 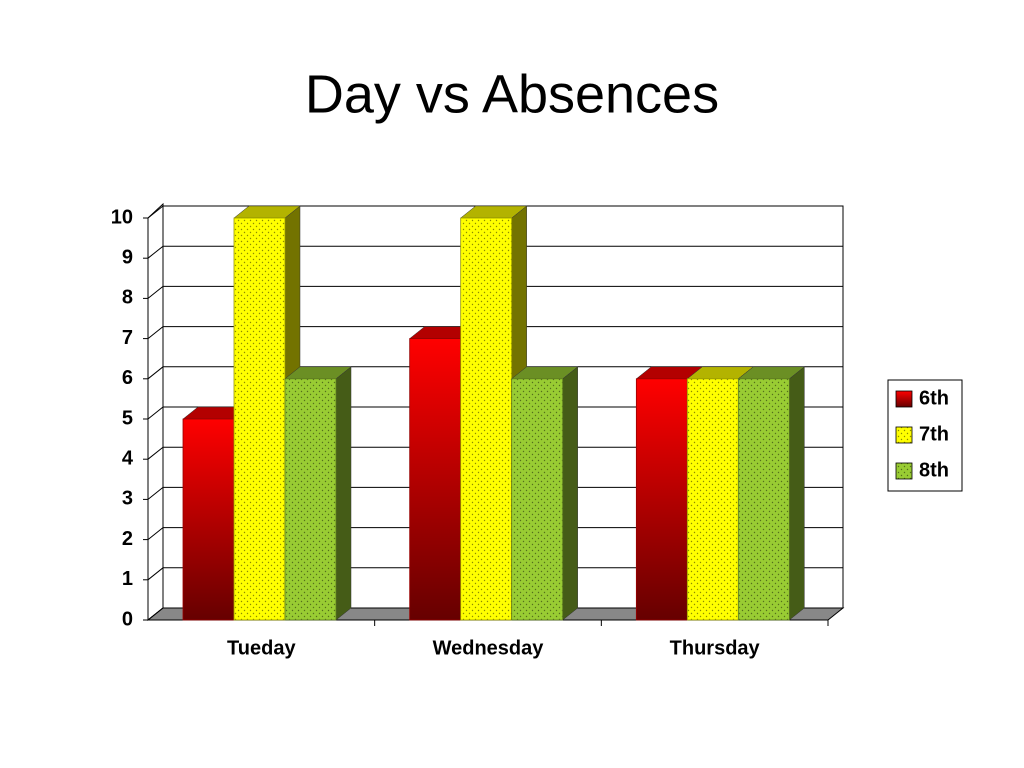 What do you see at coordinates (122, 217) in the screenshot?
I see `y-tick-label: 10` at bounding box center [122, 217].